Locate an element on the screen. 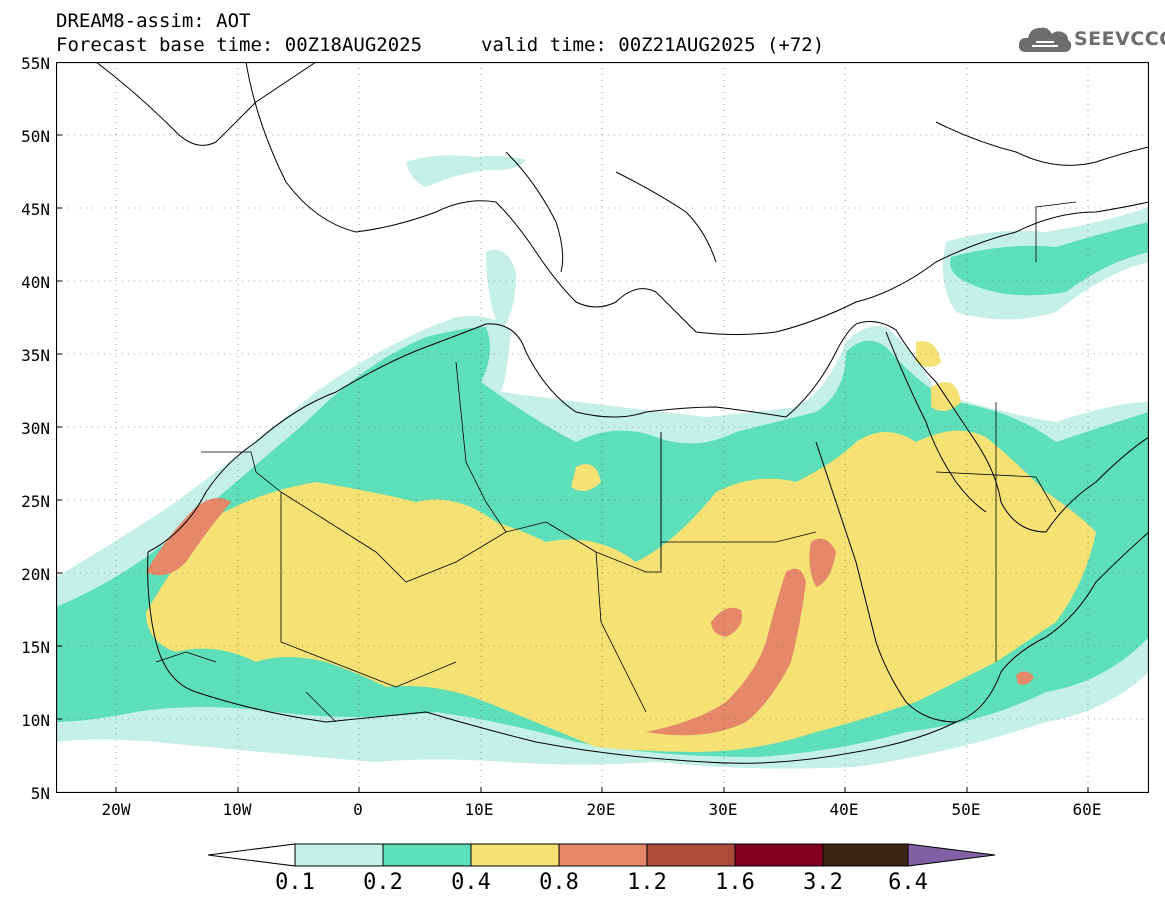 The width and height of the screenshot is (1165, 905). cloud-icon is located at coordinates (1045, 39).